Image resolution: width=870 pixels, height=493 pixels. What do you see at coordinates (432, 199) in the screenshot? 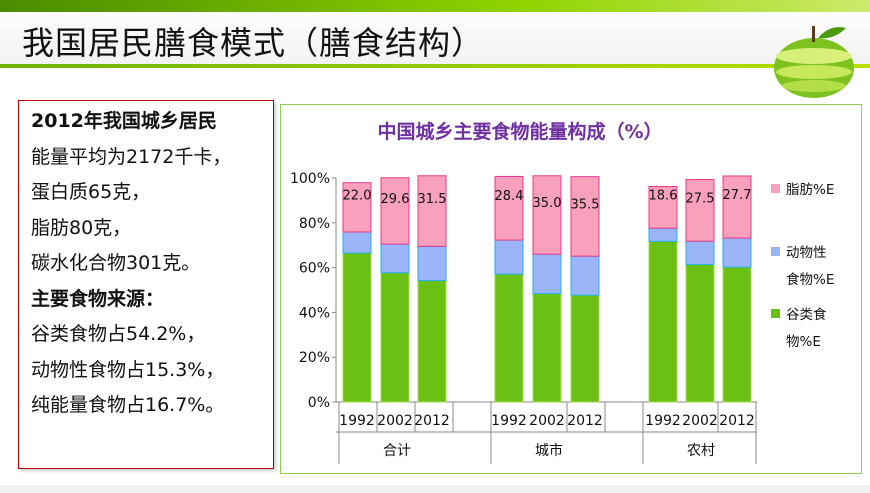
I see `data-label: 31.5` at bounding box center [432, 199].